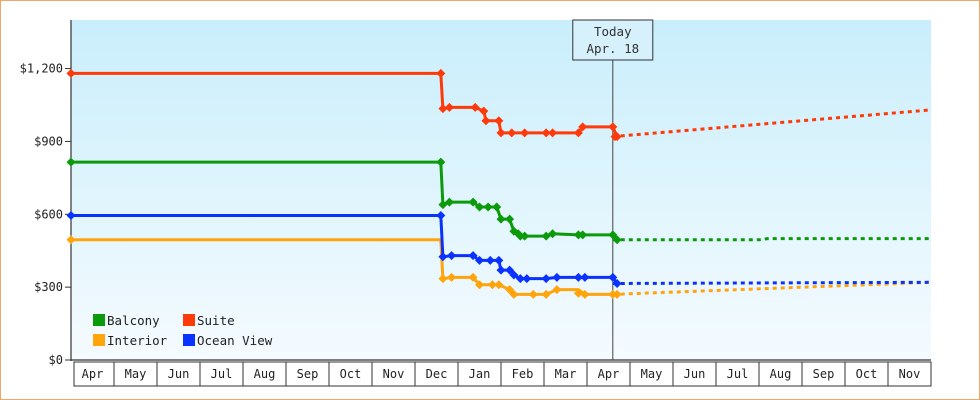  I want to click on x-tick-label: Aug, so click(781, 374).